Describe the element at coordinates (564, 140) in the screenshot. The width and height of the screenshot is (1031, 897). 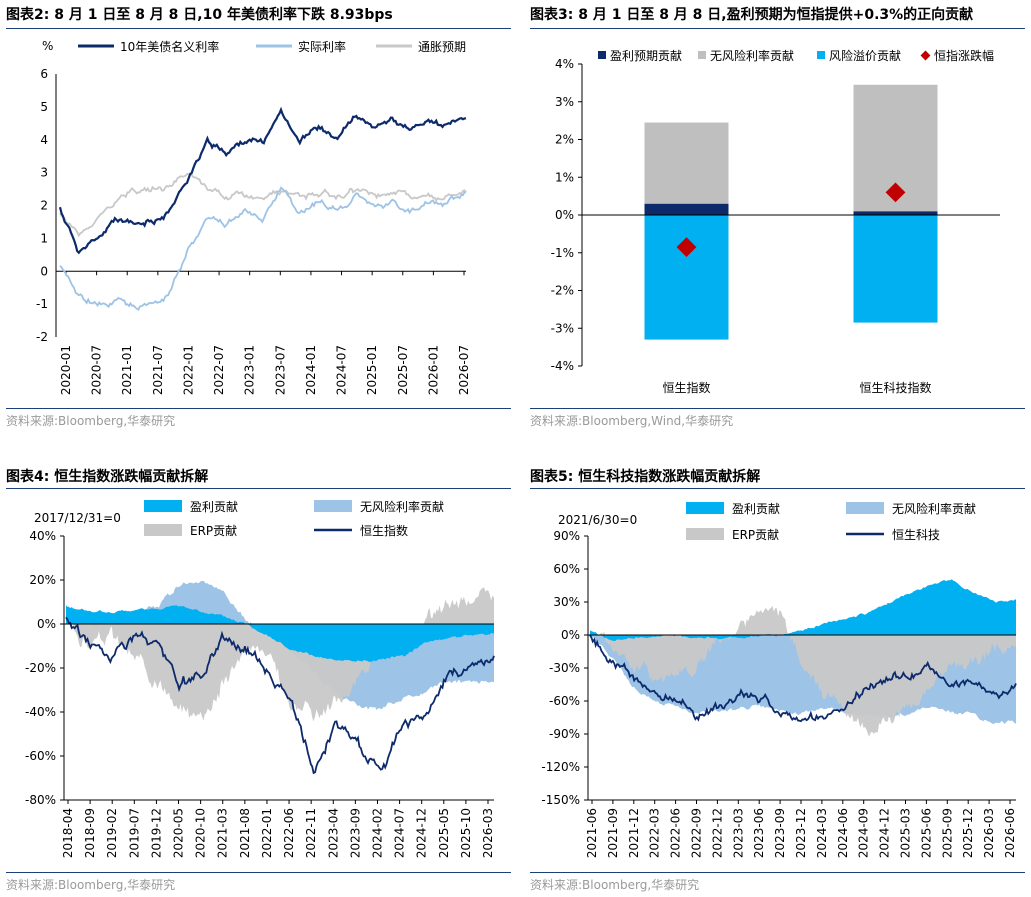
I see `y-tick-label: 2%` at that location.